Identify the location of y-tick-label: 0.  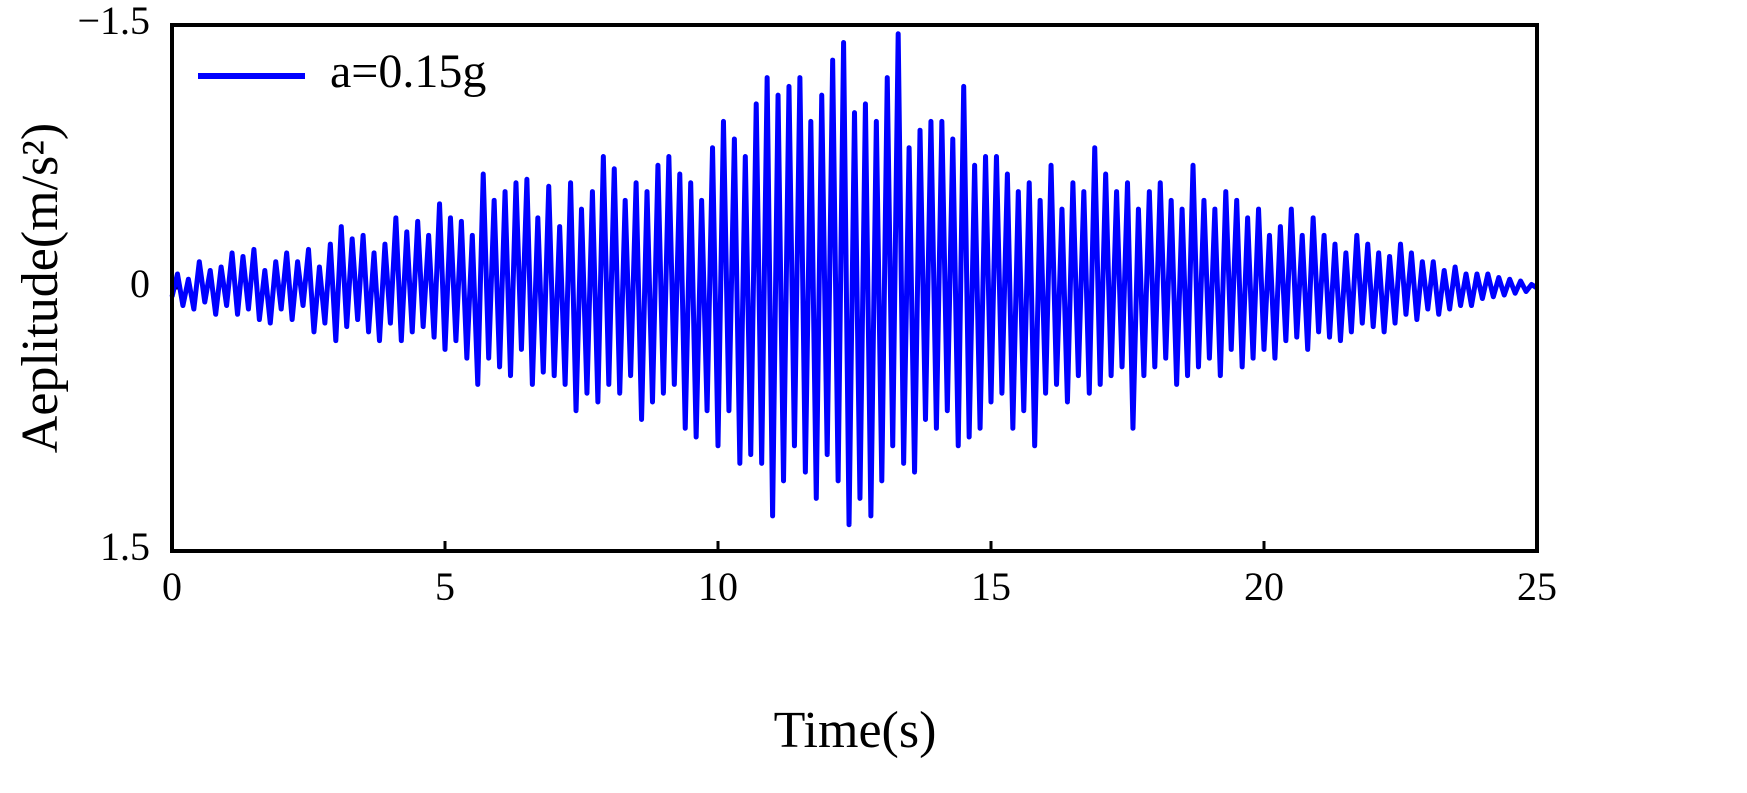
(140, 283).